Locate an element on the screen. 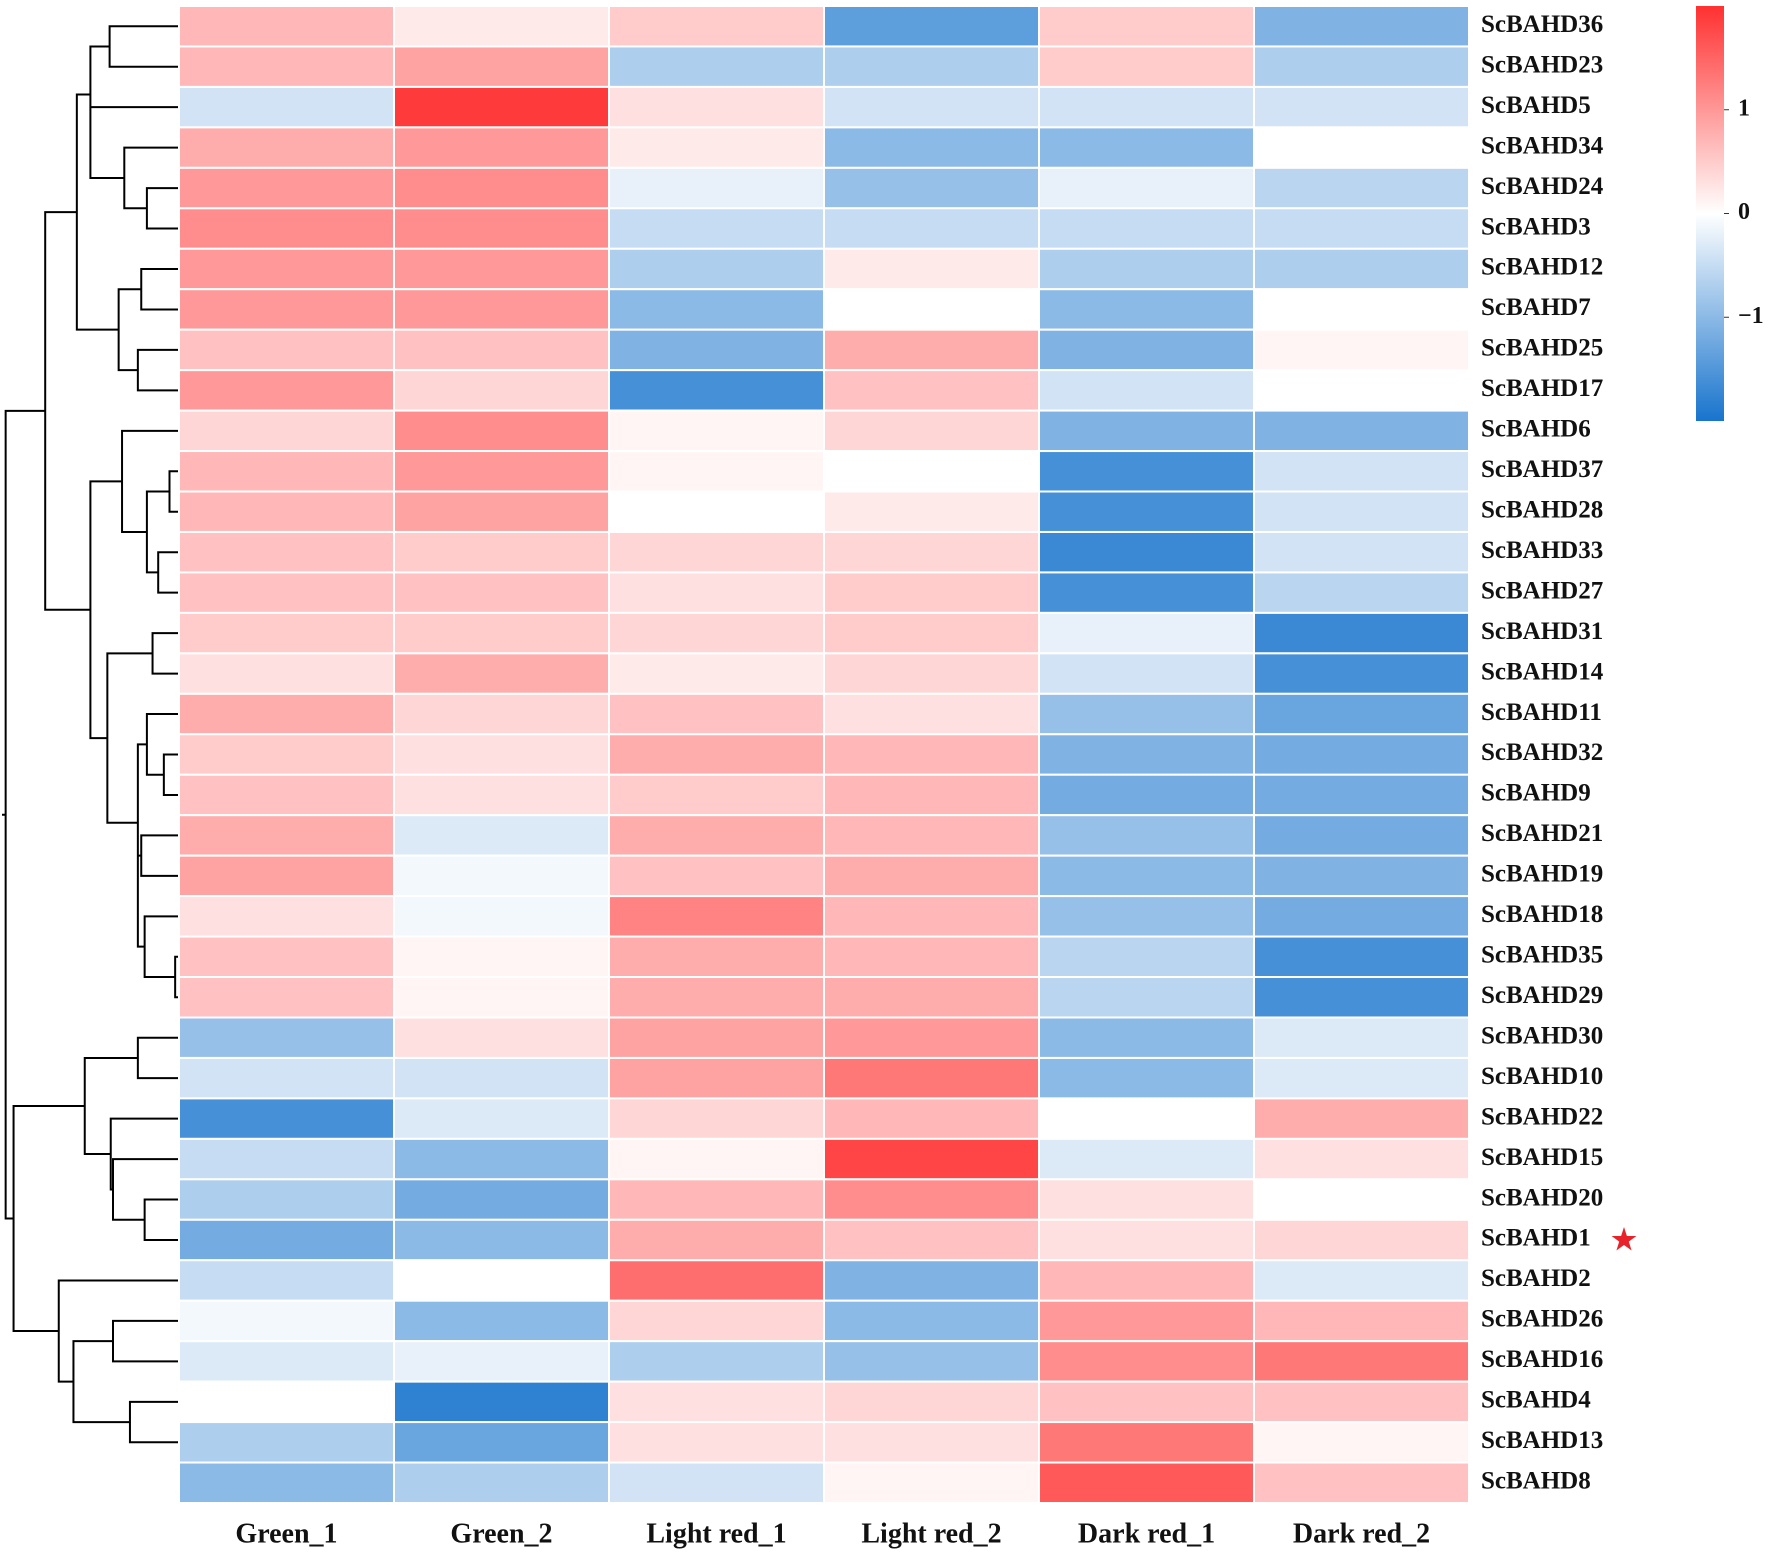  row-label: ScBAHD23 is located at coordinates (1542, 64).